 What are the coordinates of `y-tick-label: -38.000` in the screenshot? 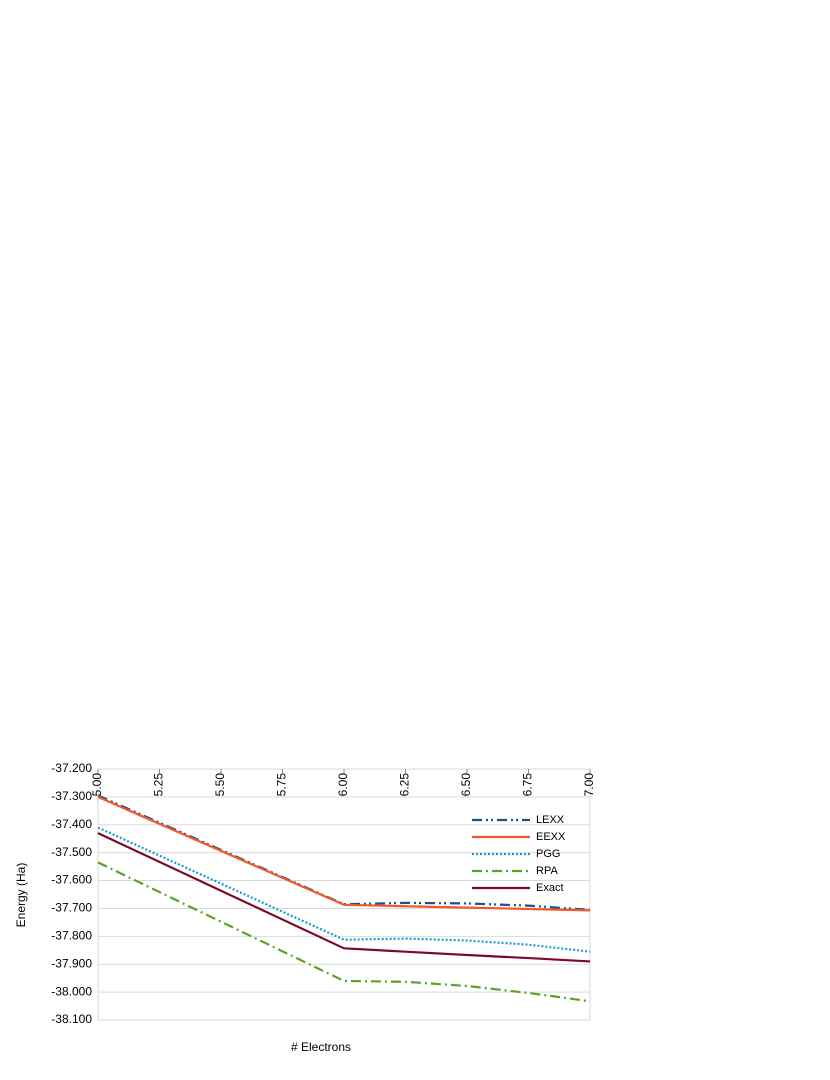 It's located at (71, 991).